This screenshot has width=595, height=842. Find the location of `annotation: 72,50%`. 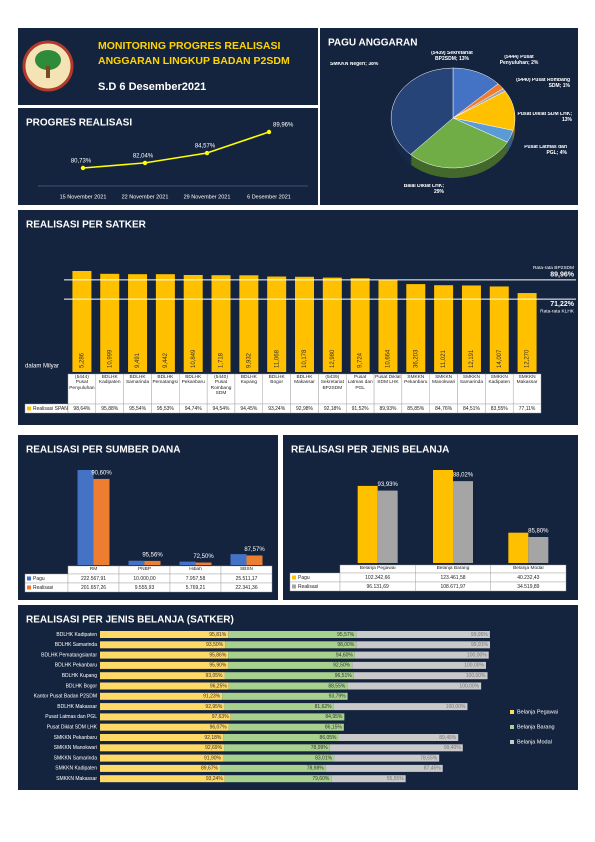

annotation: 72,50% is located at coordinates (203, 557).